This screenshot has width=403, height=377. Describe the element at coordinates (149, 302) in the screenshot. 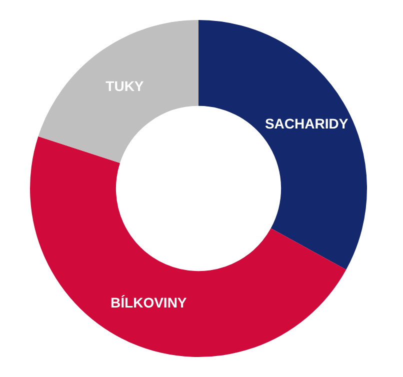

I see `slice-label: BÍLKOVINY` at that location.